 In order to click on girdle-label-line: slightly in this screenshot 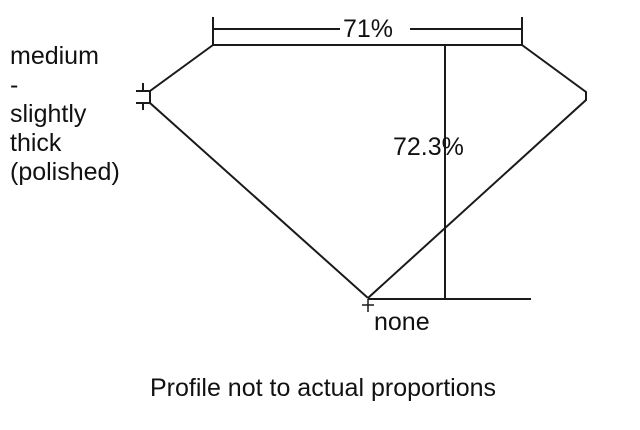, I will do `click(48, 114)`.